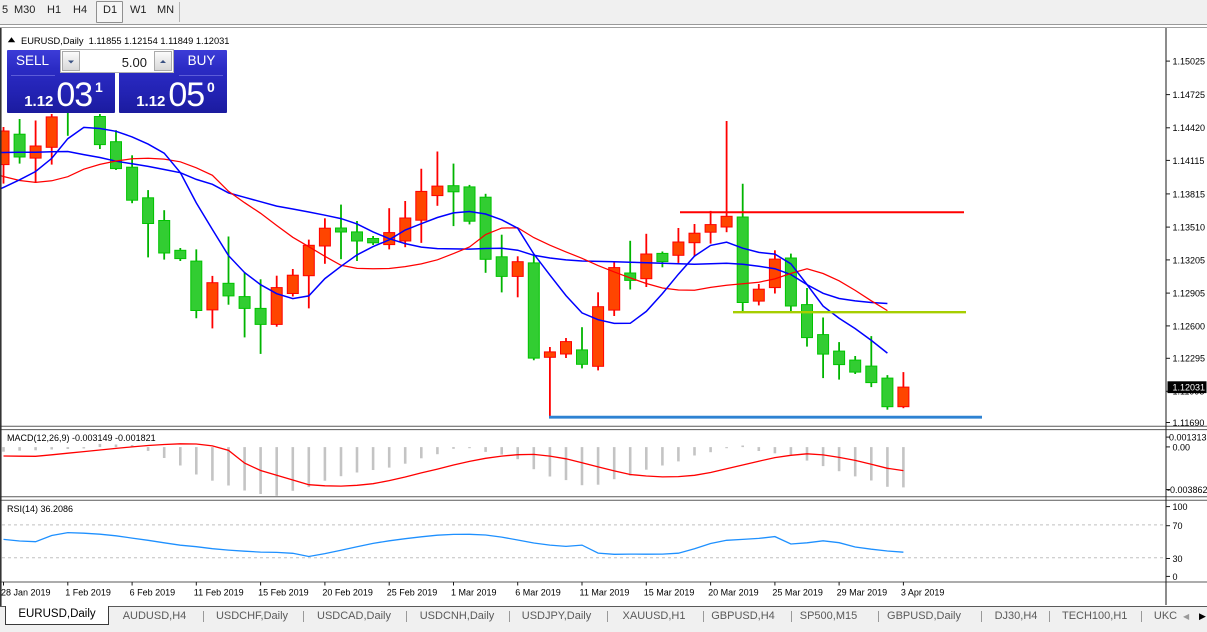  I want to click on svg-text: 1 Feb 2019, so click(88, 593).